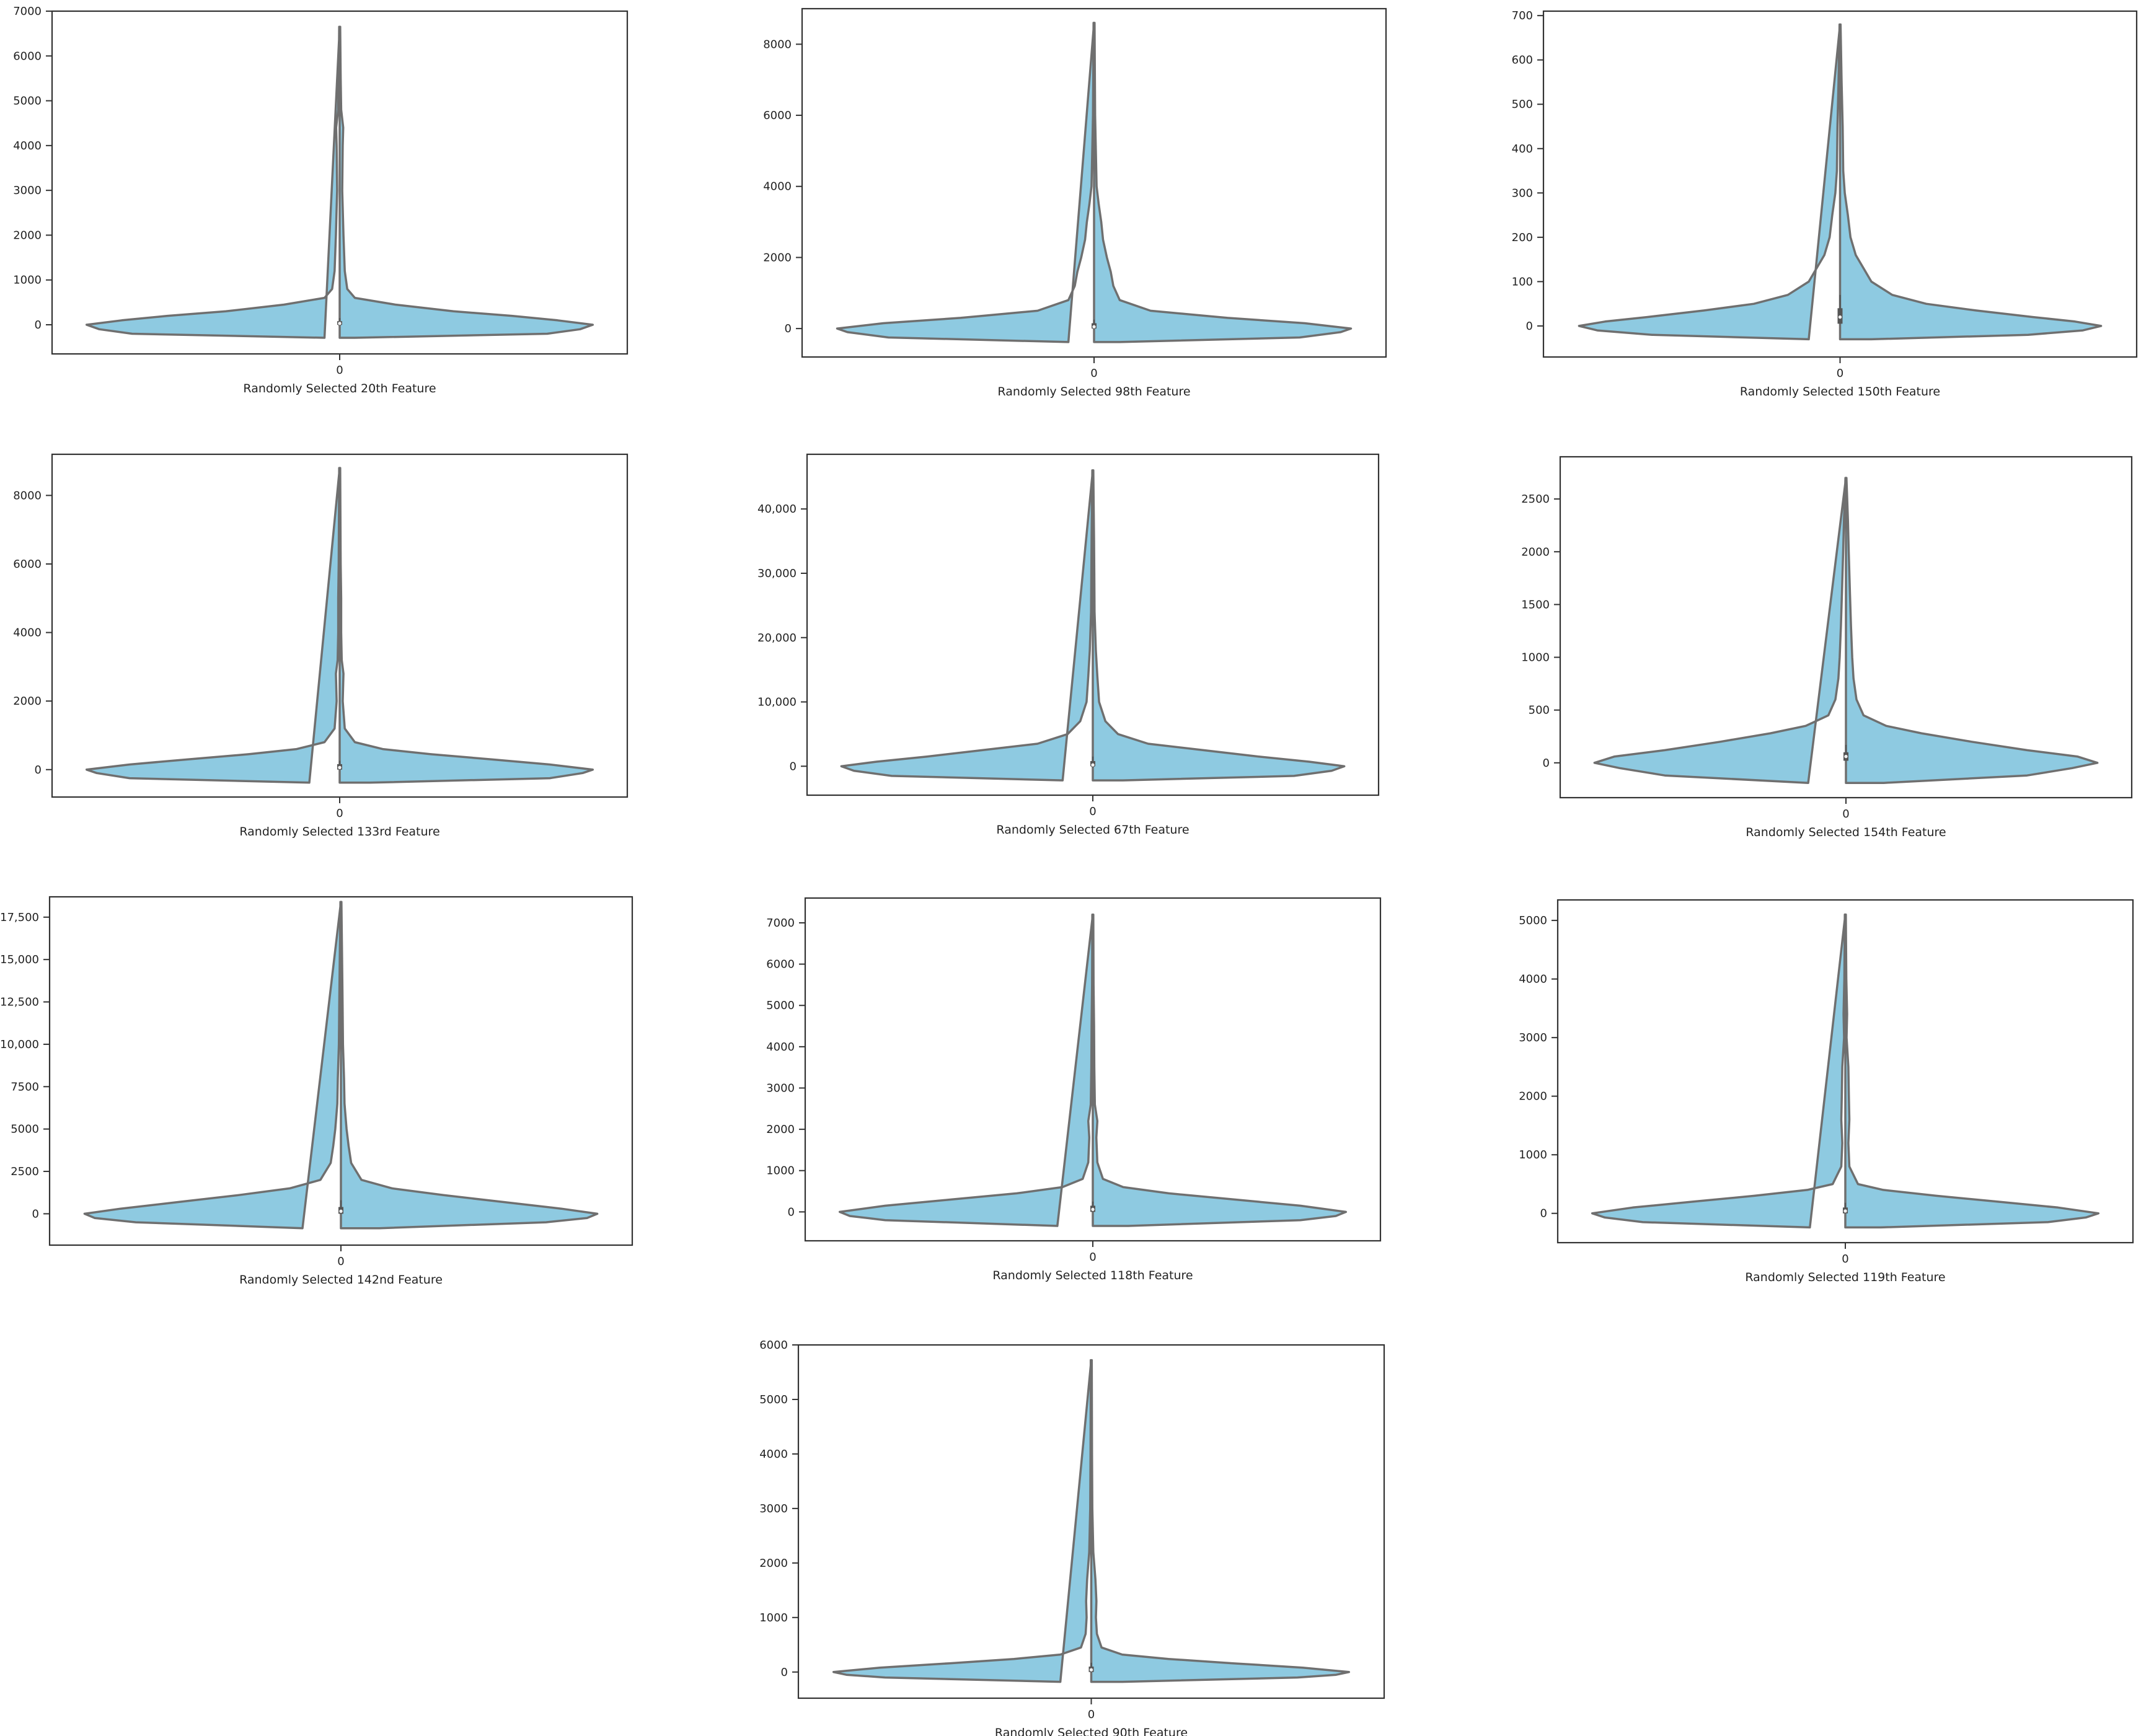 This screenshot has width=2141, height=1736. Describe the element at coordinates (1091, 1731) in the screenshot. I see `x-axis-label: Randomly Selected 90th Feature` at that location.